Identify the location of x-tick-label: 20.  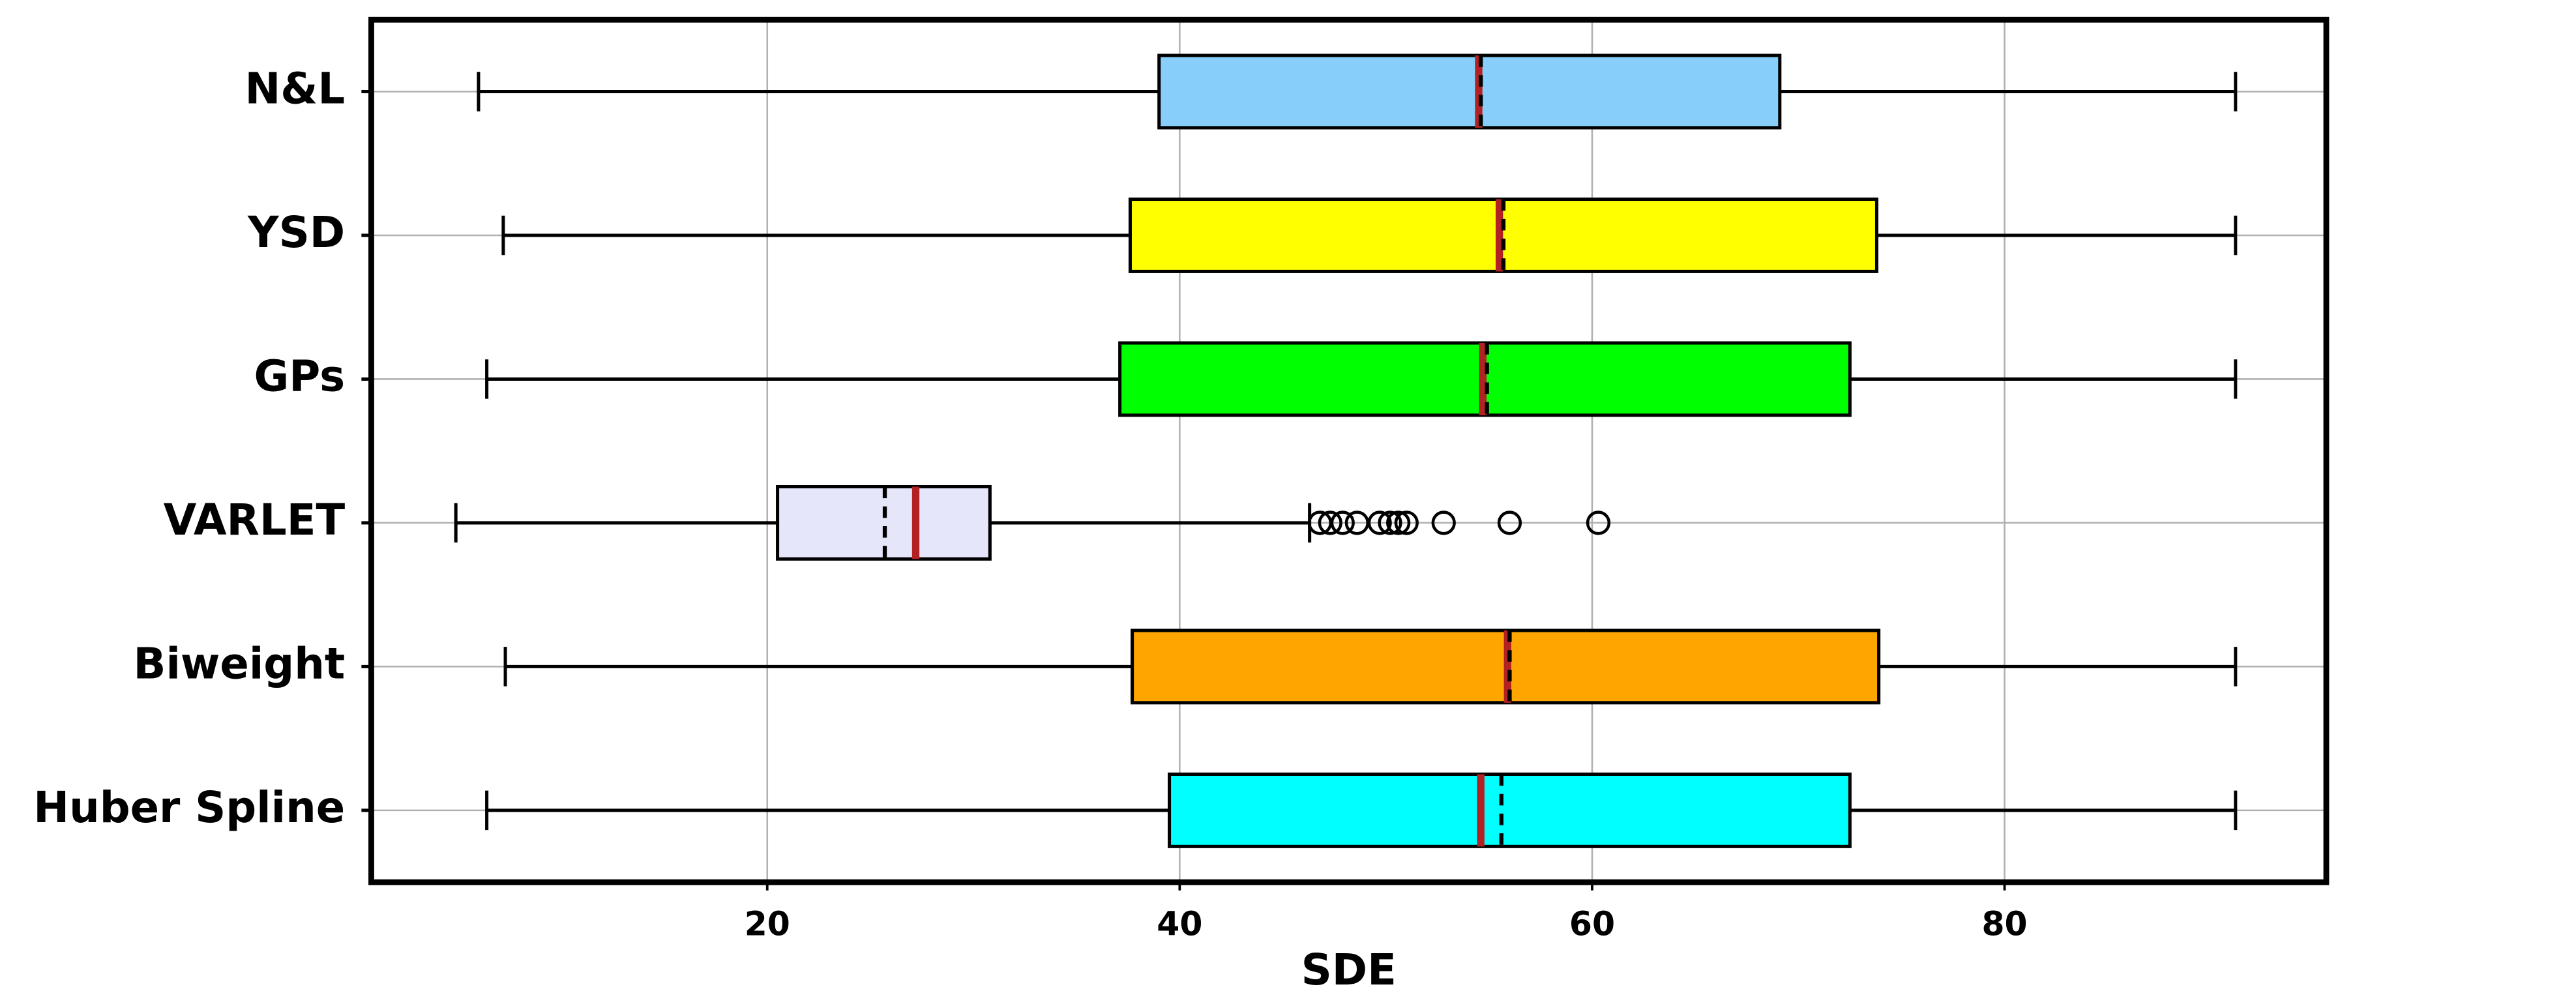
(767, 924).